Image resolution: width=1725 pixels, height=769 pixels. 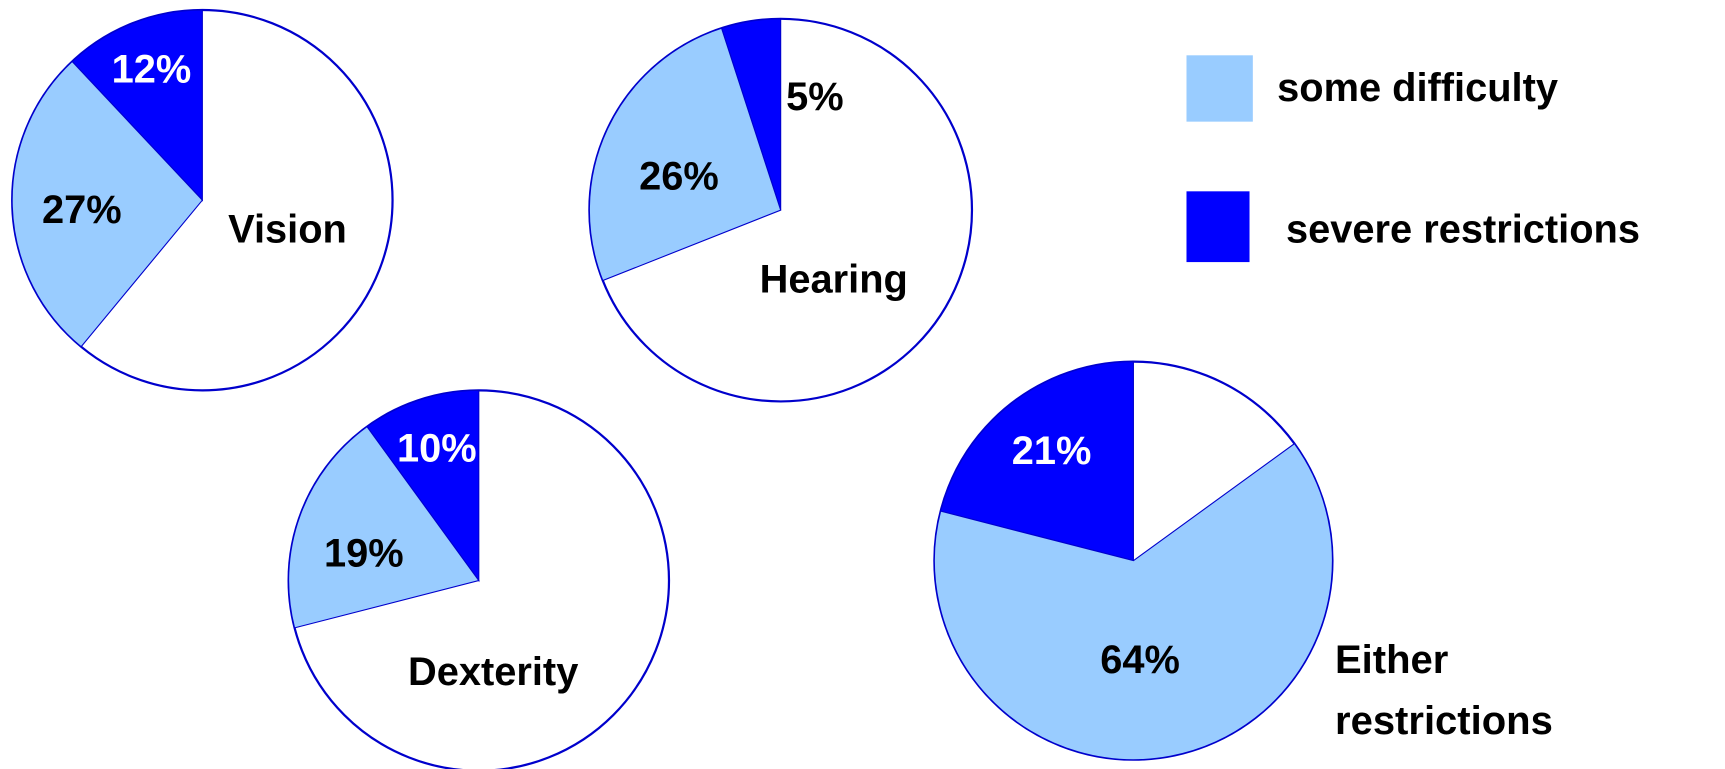 What do you see at coordinates (1140, 660) in the screenshot?
I see `slice-label: 64%` at bounding box center [1140, 660].